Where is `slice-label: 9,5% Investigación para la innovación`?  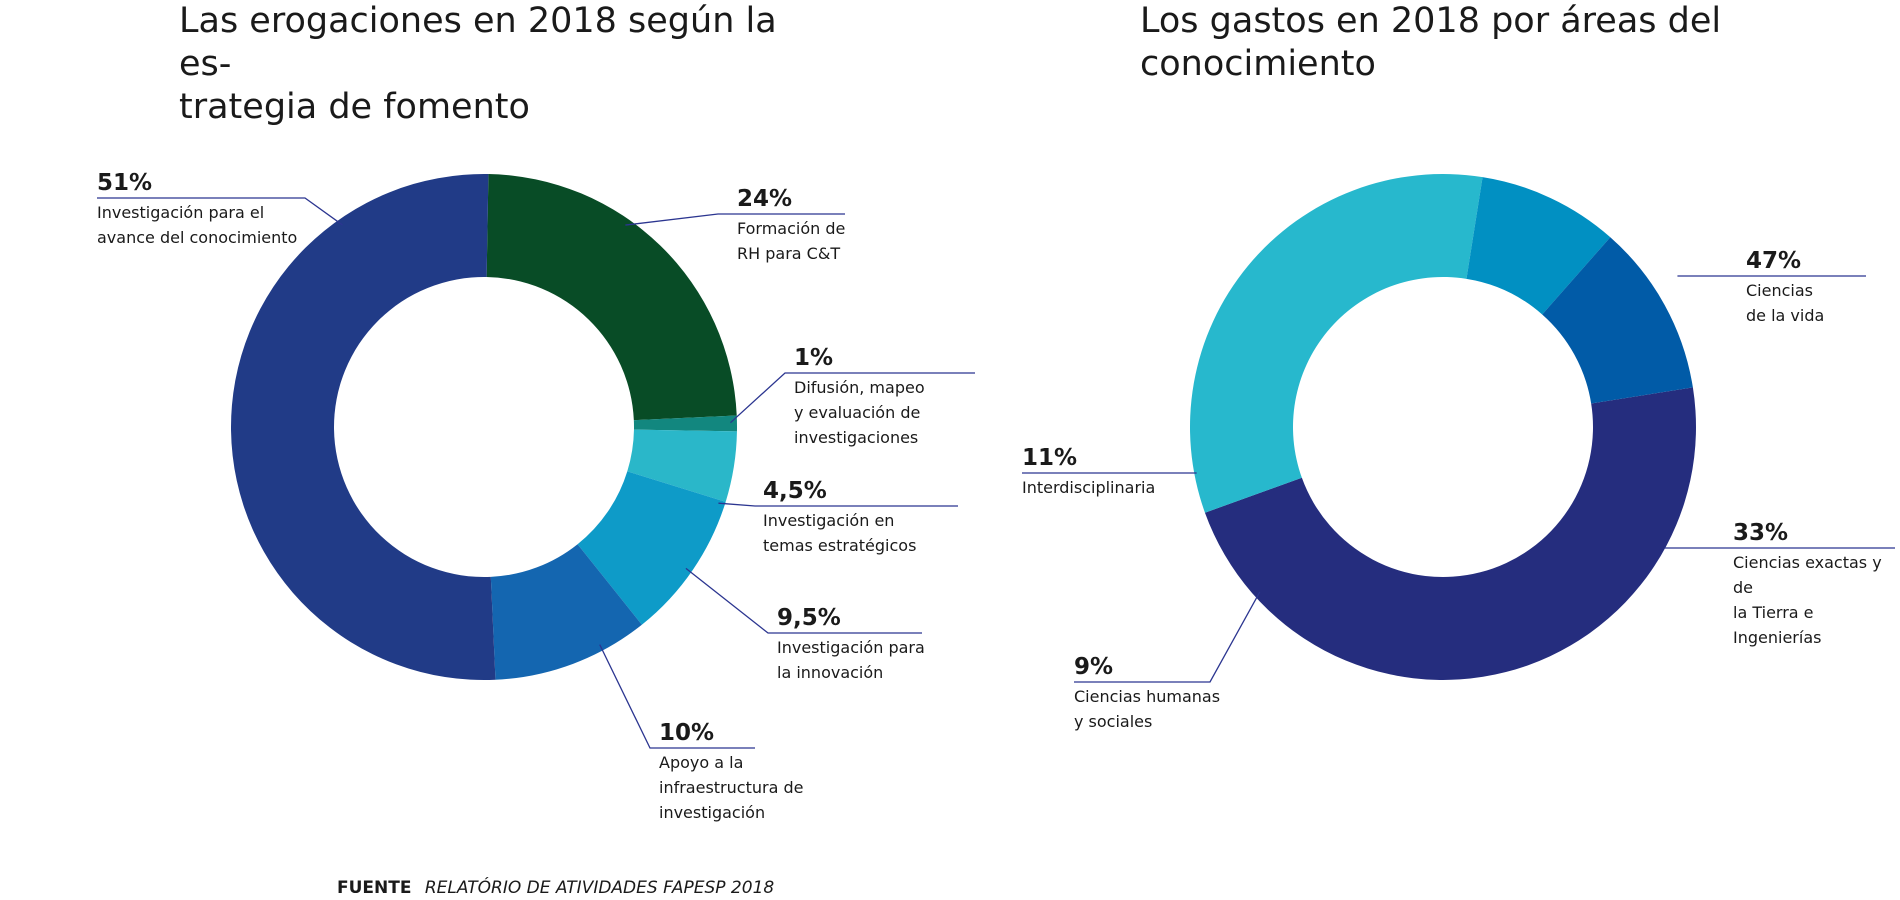 slice-label: 9,5% Investigación para la innovación is located at coordinates (851, 645).